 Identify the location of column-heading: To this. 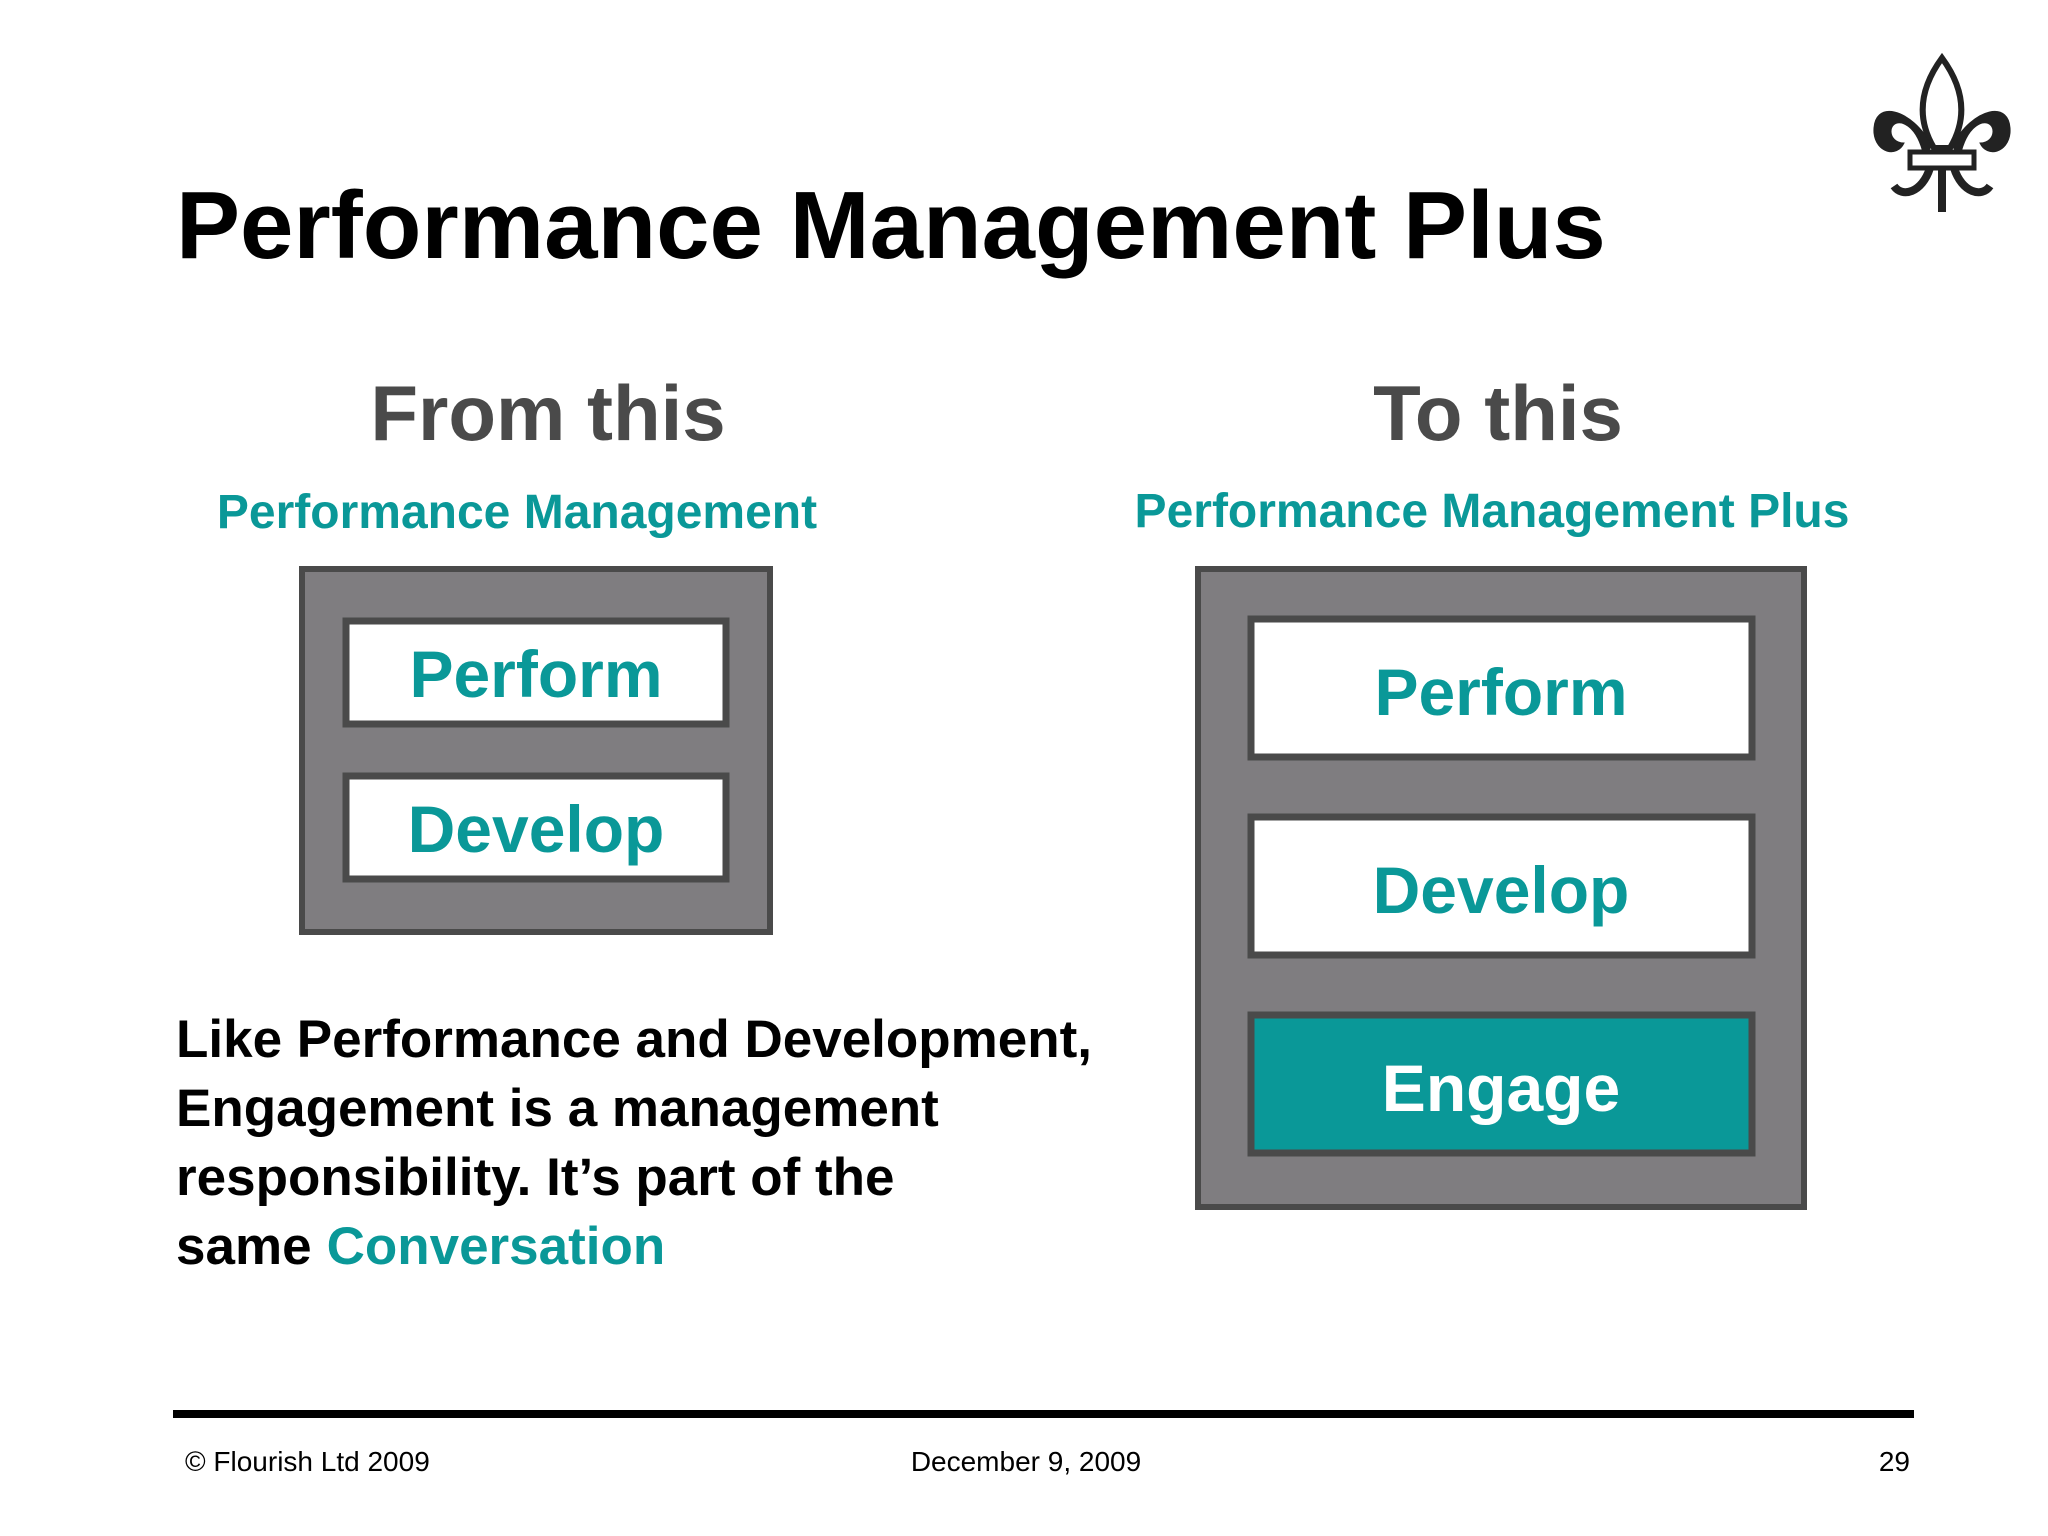
(1498, 413).